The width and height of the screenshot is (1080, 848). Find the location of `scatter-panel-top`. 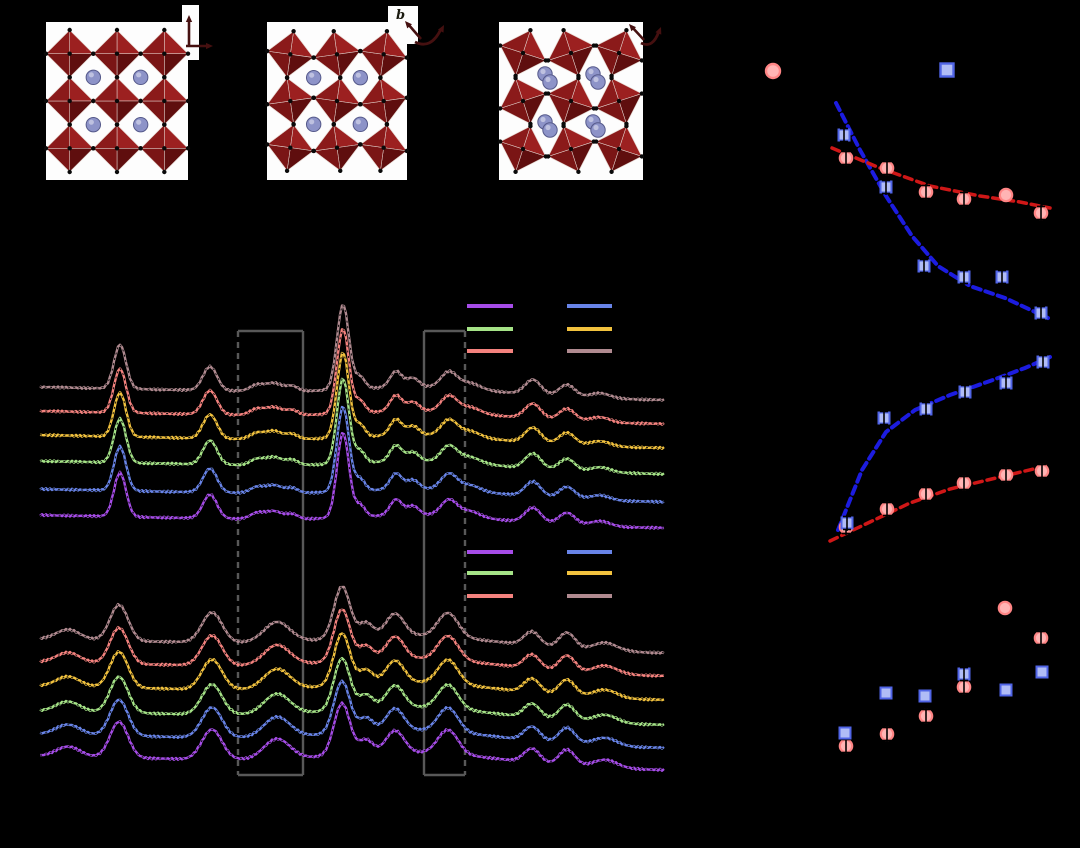

scatter-panel-top is located at coordinates (940, 195).